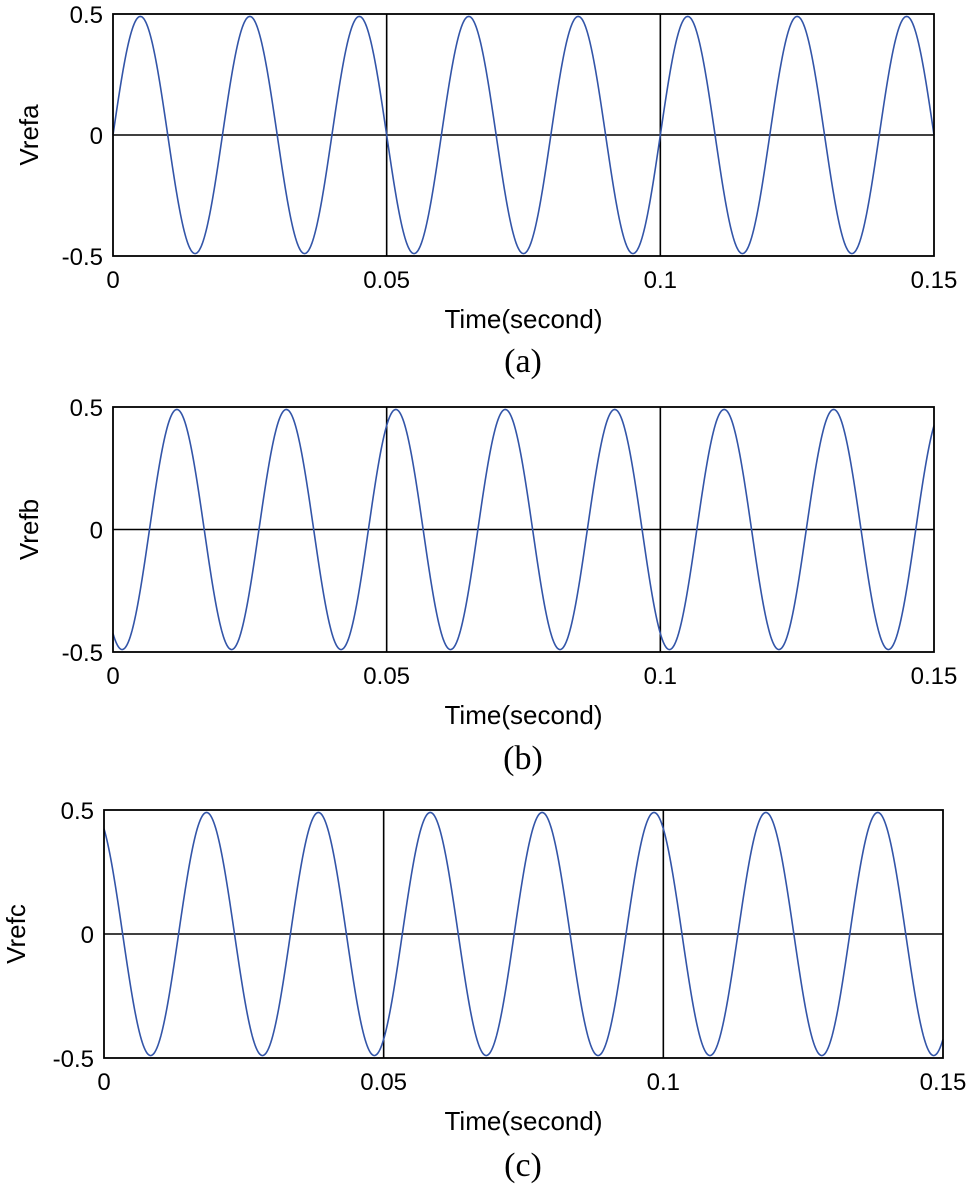 This screenshot has height=1193, width=975. What do you see at coordinates (523, 758) in the screenshot?
I see `subplot-caption: (b)` at bounding box center [523, 758].